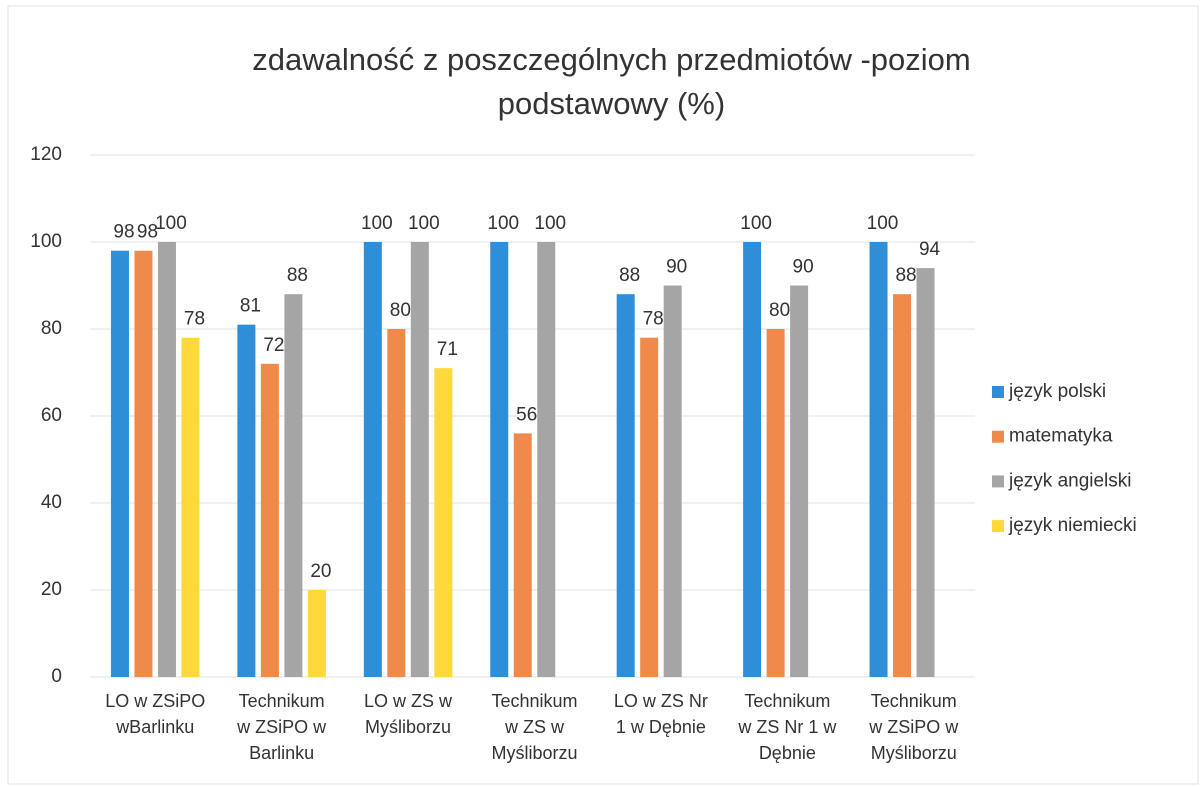 The image size is (1203, 787). What do you see at coordinates (787, 727) in the screenshot?
I see `x-tick-label: Technikum w ZS Nr 1 w Dębnie` at bounding box center [787, 727].